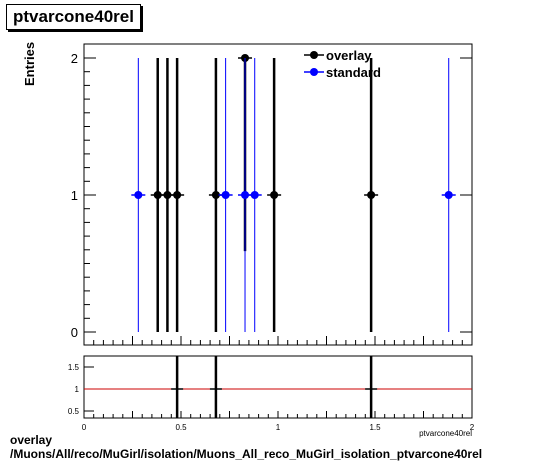 This screenshot has height=462, width=546. I want to click on x-tick-label: 2, so click(472, 427).